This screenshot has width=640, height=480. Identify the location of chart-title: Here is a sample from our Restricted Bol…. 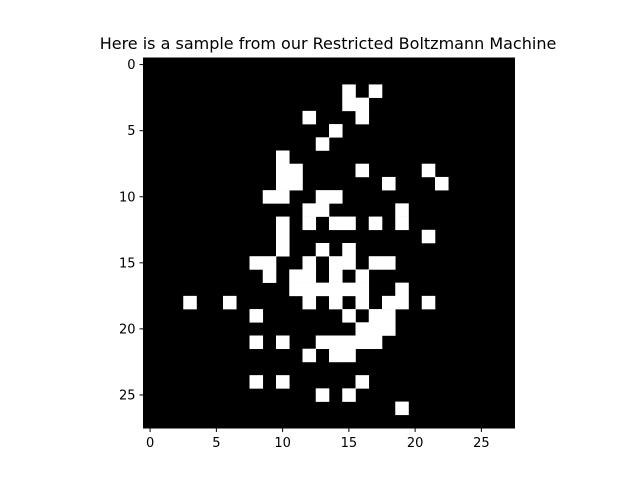
(328, 43).